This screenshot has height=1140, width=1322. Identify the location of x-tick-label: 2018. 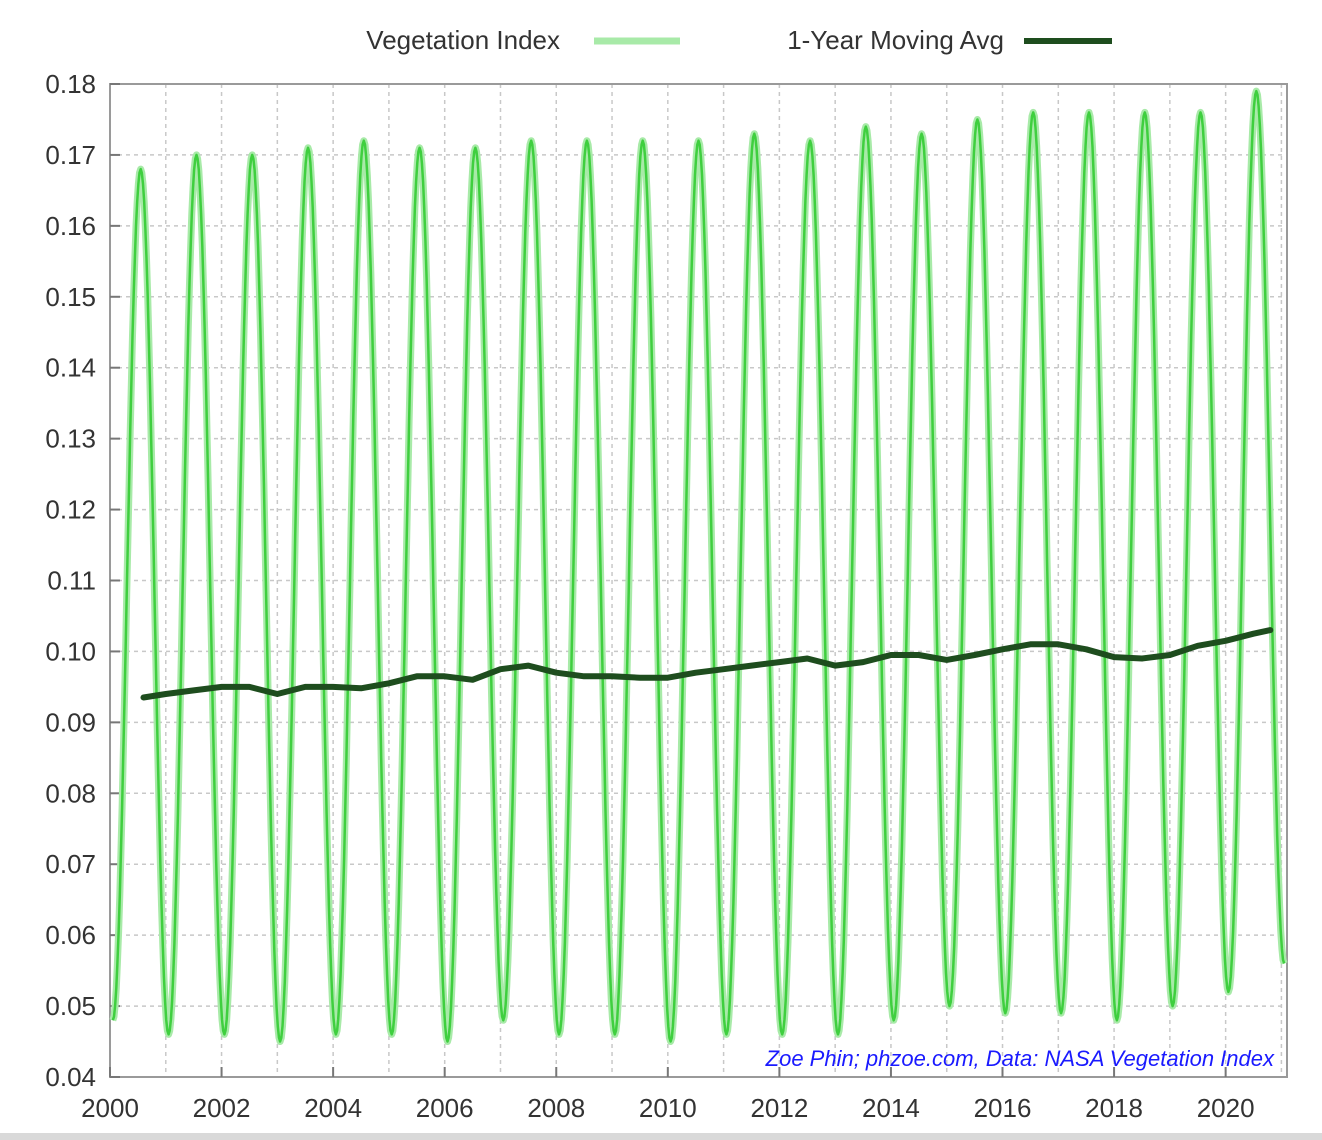
(1114, 1108).